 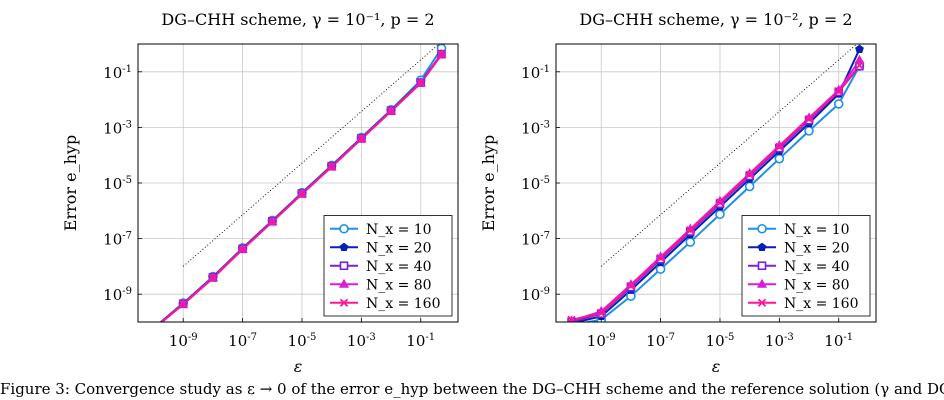 What do you see at coordinates (117, 128) in the screenshot?
I see `y-tick-label: 10⁻³` at bounding box center [117, 128].